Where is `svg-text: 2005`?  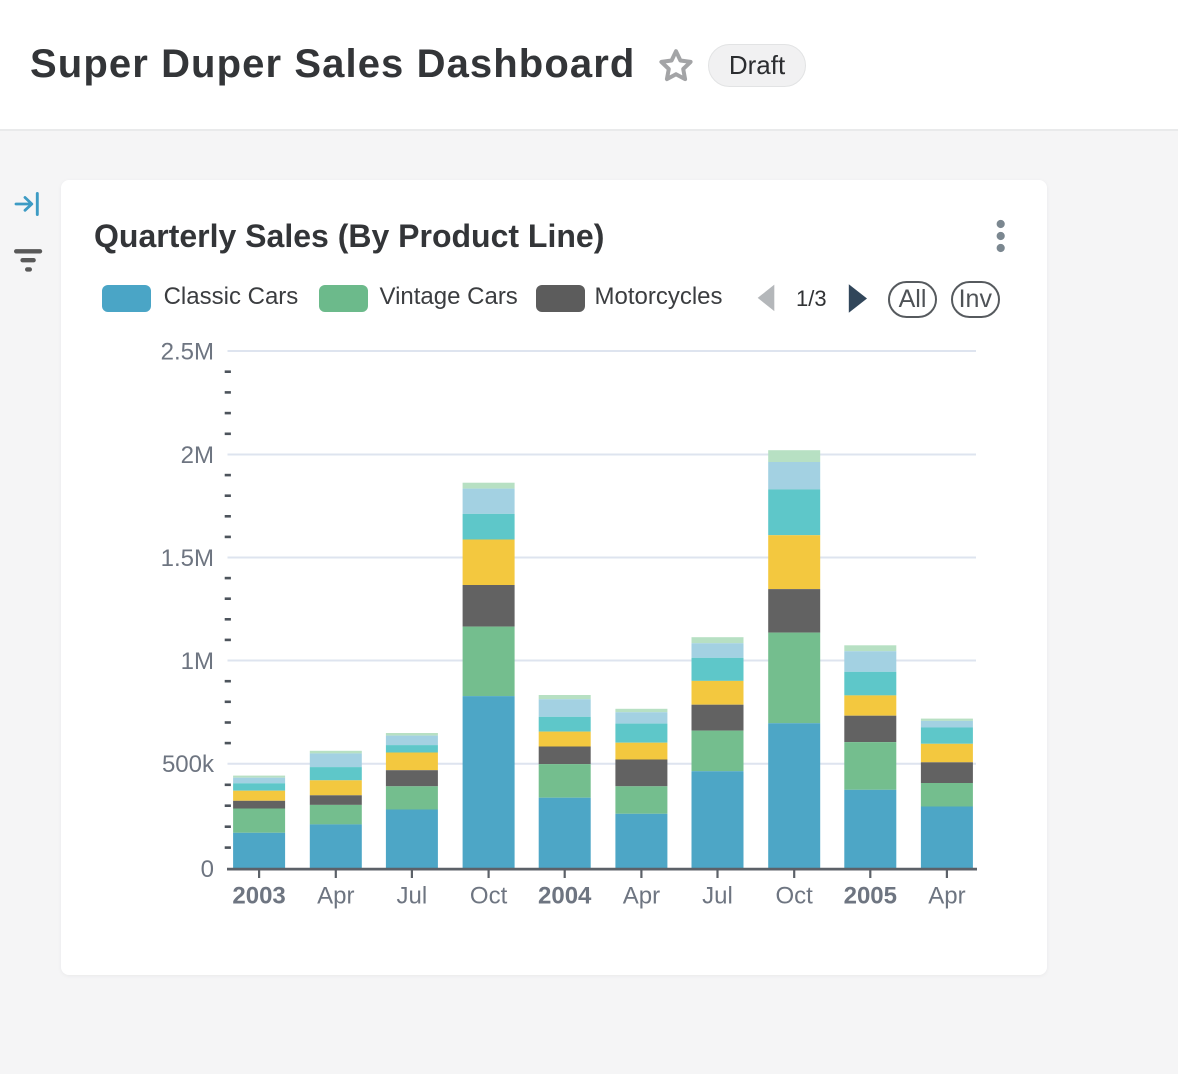
svg-text: 2005 is located at coordinates (870, 896).